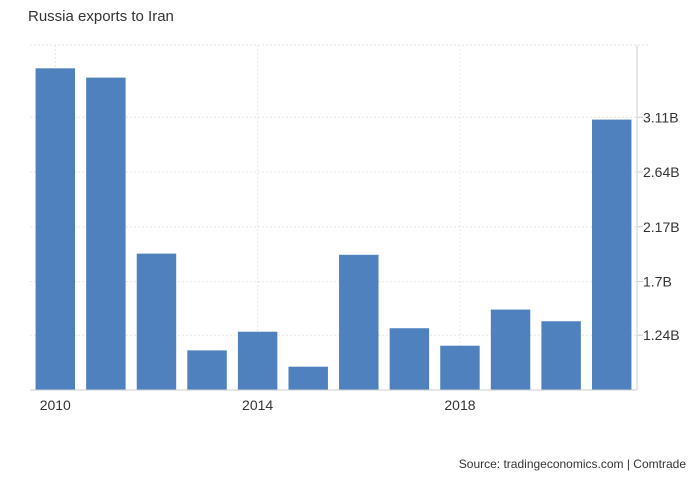  Describe the element at coordinates (661, 117) in the screenshot. I see `y-tick-label: 3.11B` at that location.